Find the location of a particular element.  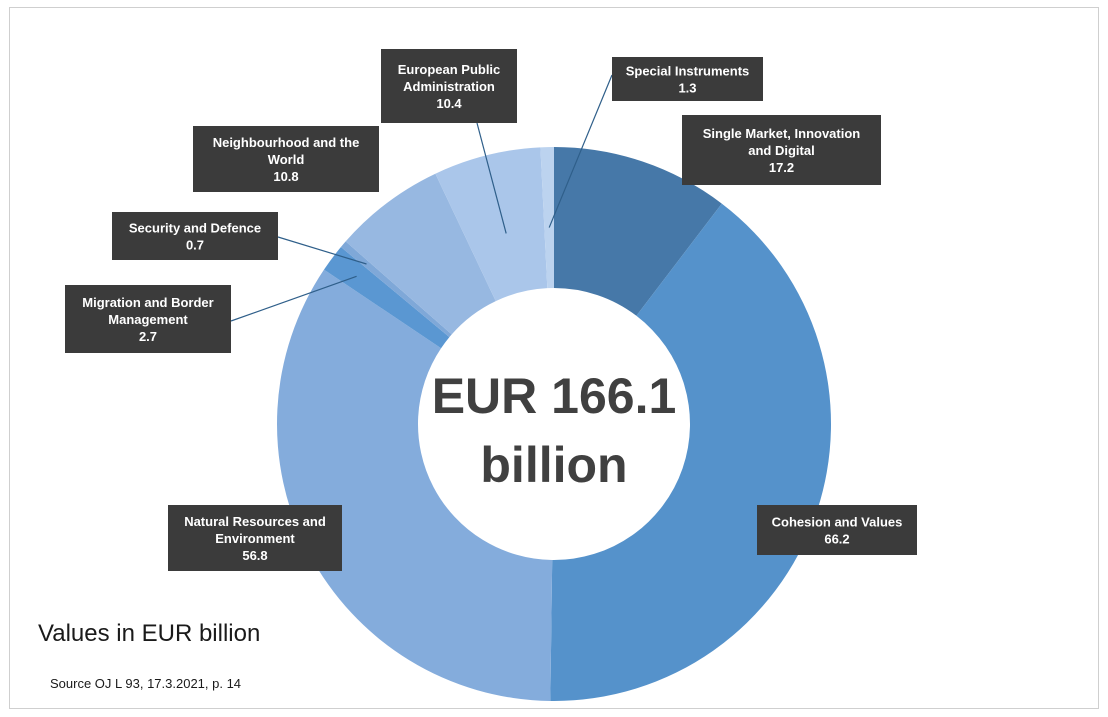

slice-category-label: Special Instruments is located at coordinates (688, 71).